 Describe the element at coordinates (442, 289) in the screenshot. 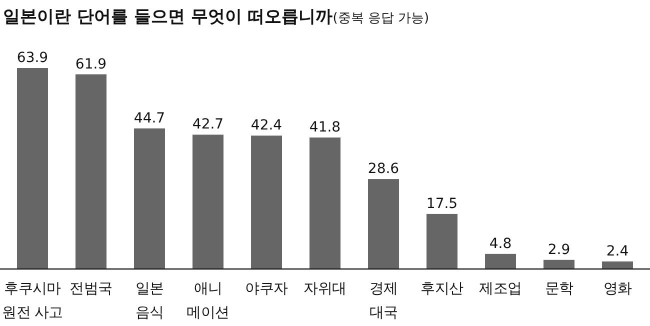

I see `x-tick-label: 후지산` at that location.